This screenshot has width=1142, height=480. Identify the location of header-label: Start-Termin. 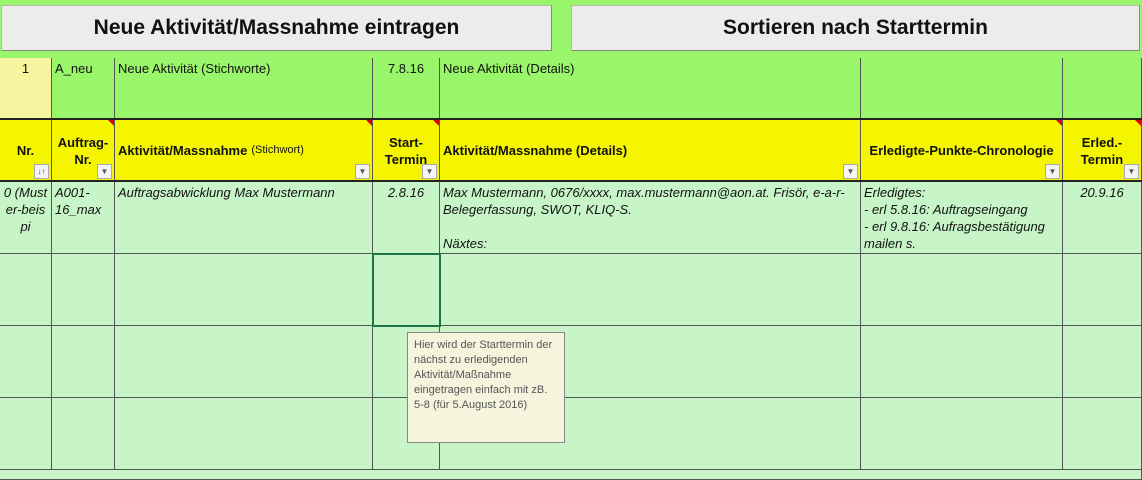
(406, 150).